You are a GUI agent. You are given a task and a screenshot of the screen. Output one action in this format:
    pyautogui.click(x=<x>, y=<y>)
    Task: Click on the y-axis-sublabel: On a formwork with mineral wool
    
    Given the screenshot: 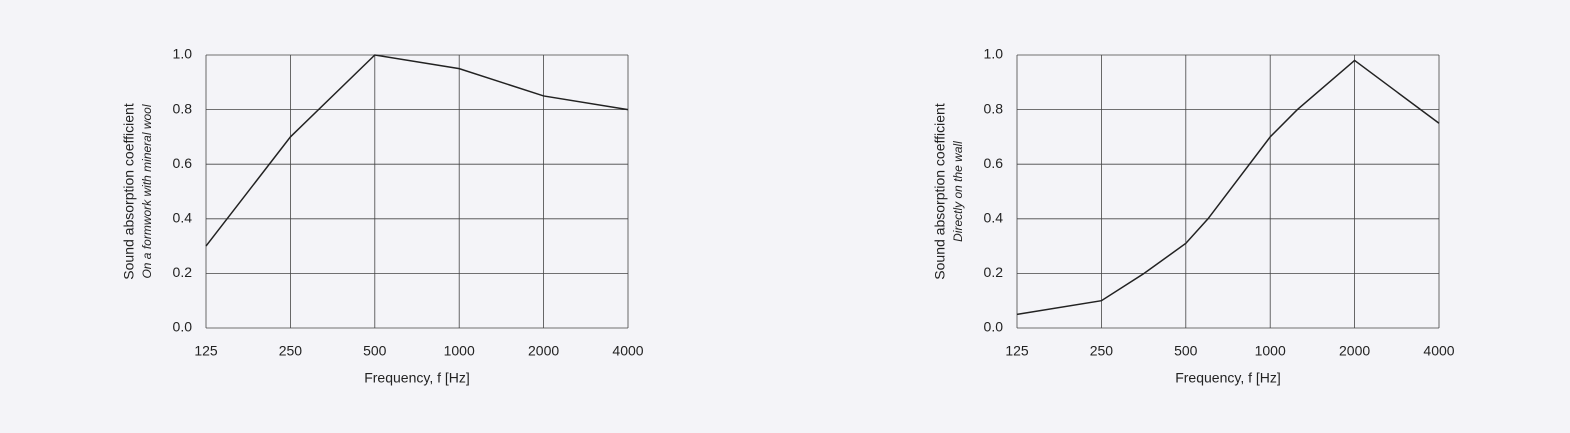 What is the action you would take?
    pyautogui.click(x=147, y=191)
    